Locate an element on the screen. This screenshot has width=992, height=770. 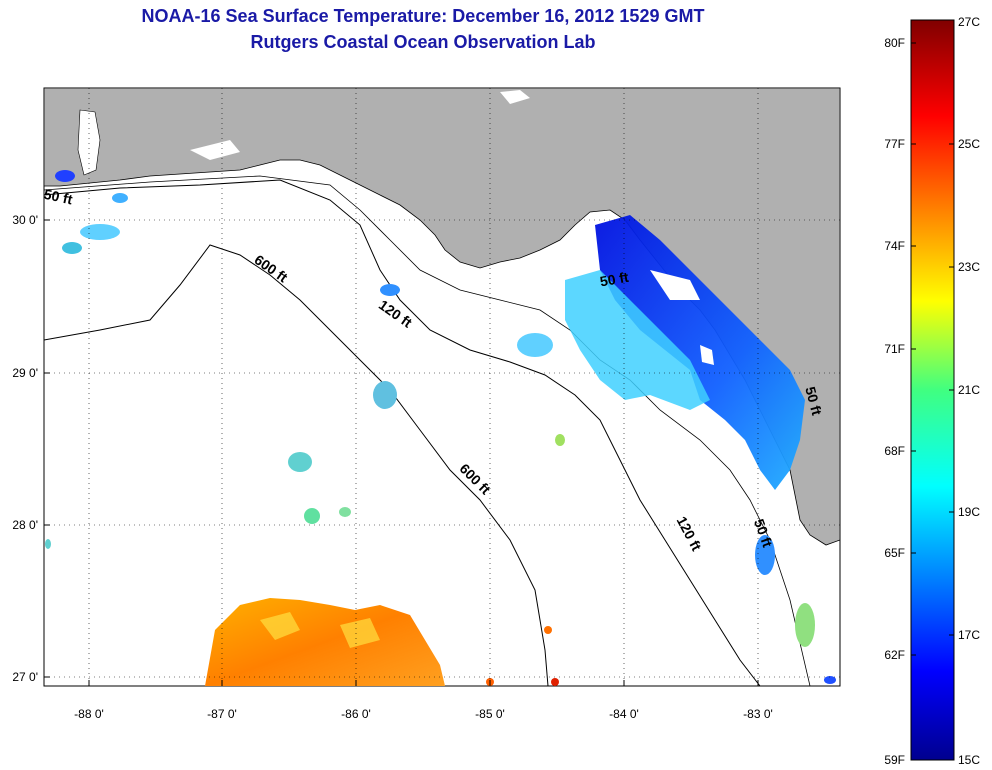
colorbar-c-label: 21C is located at coordinates (969, 390).